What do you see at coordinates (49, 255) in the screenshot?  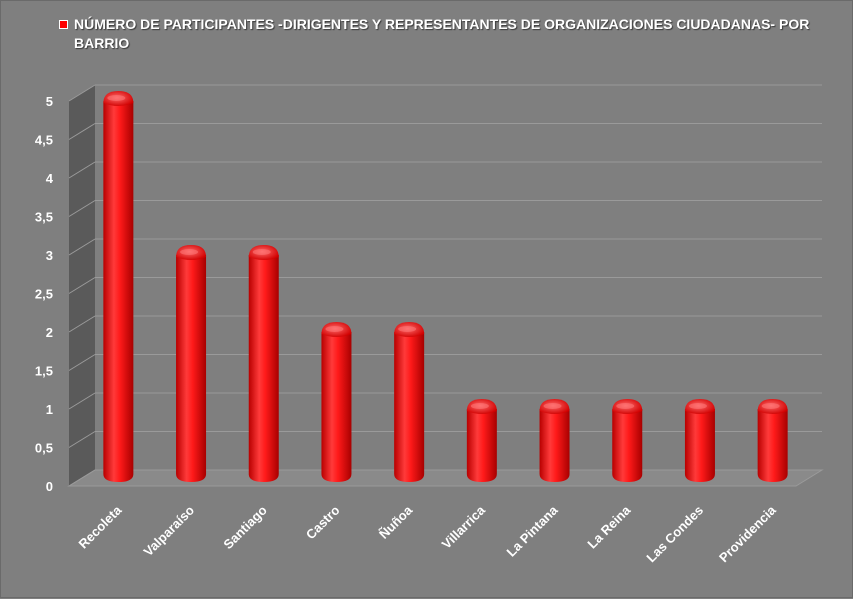 I see `y-tick-label: 3` at bounding box center [49, 255].